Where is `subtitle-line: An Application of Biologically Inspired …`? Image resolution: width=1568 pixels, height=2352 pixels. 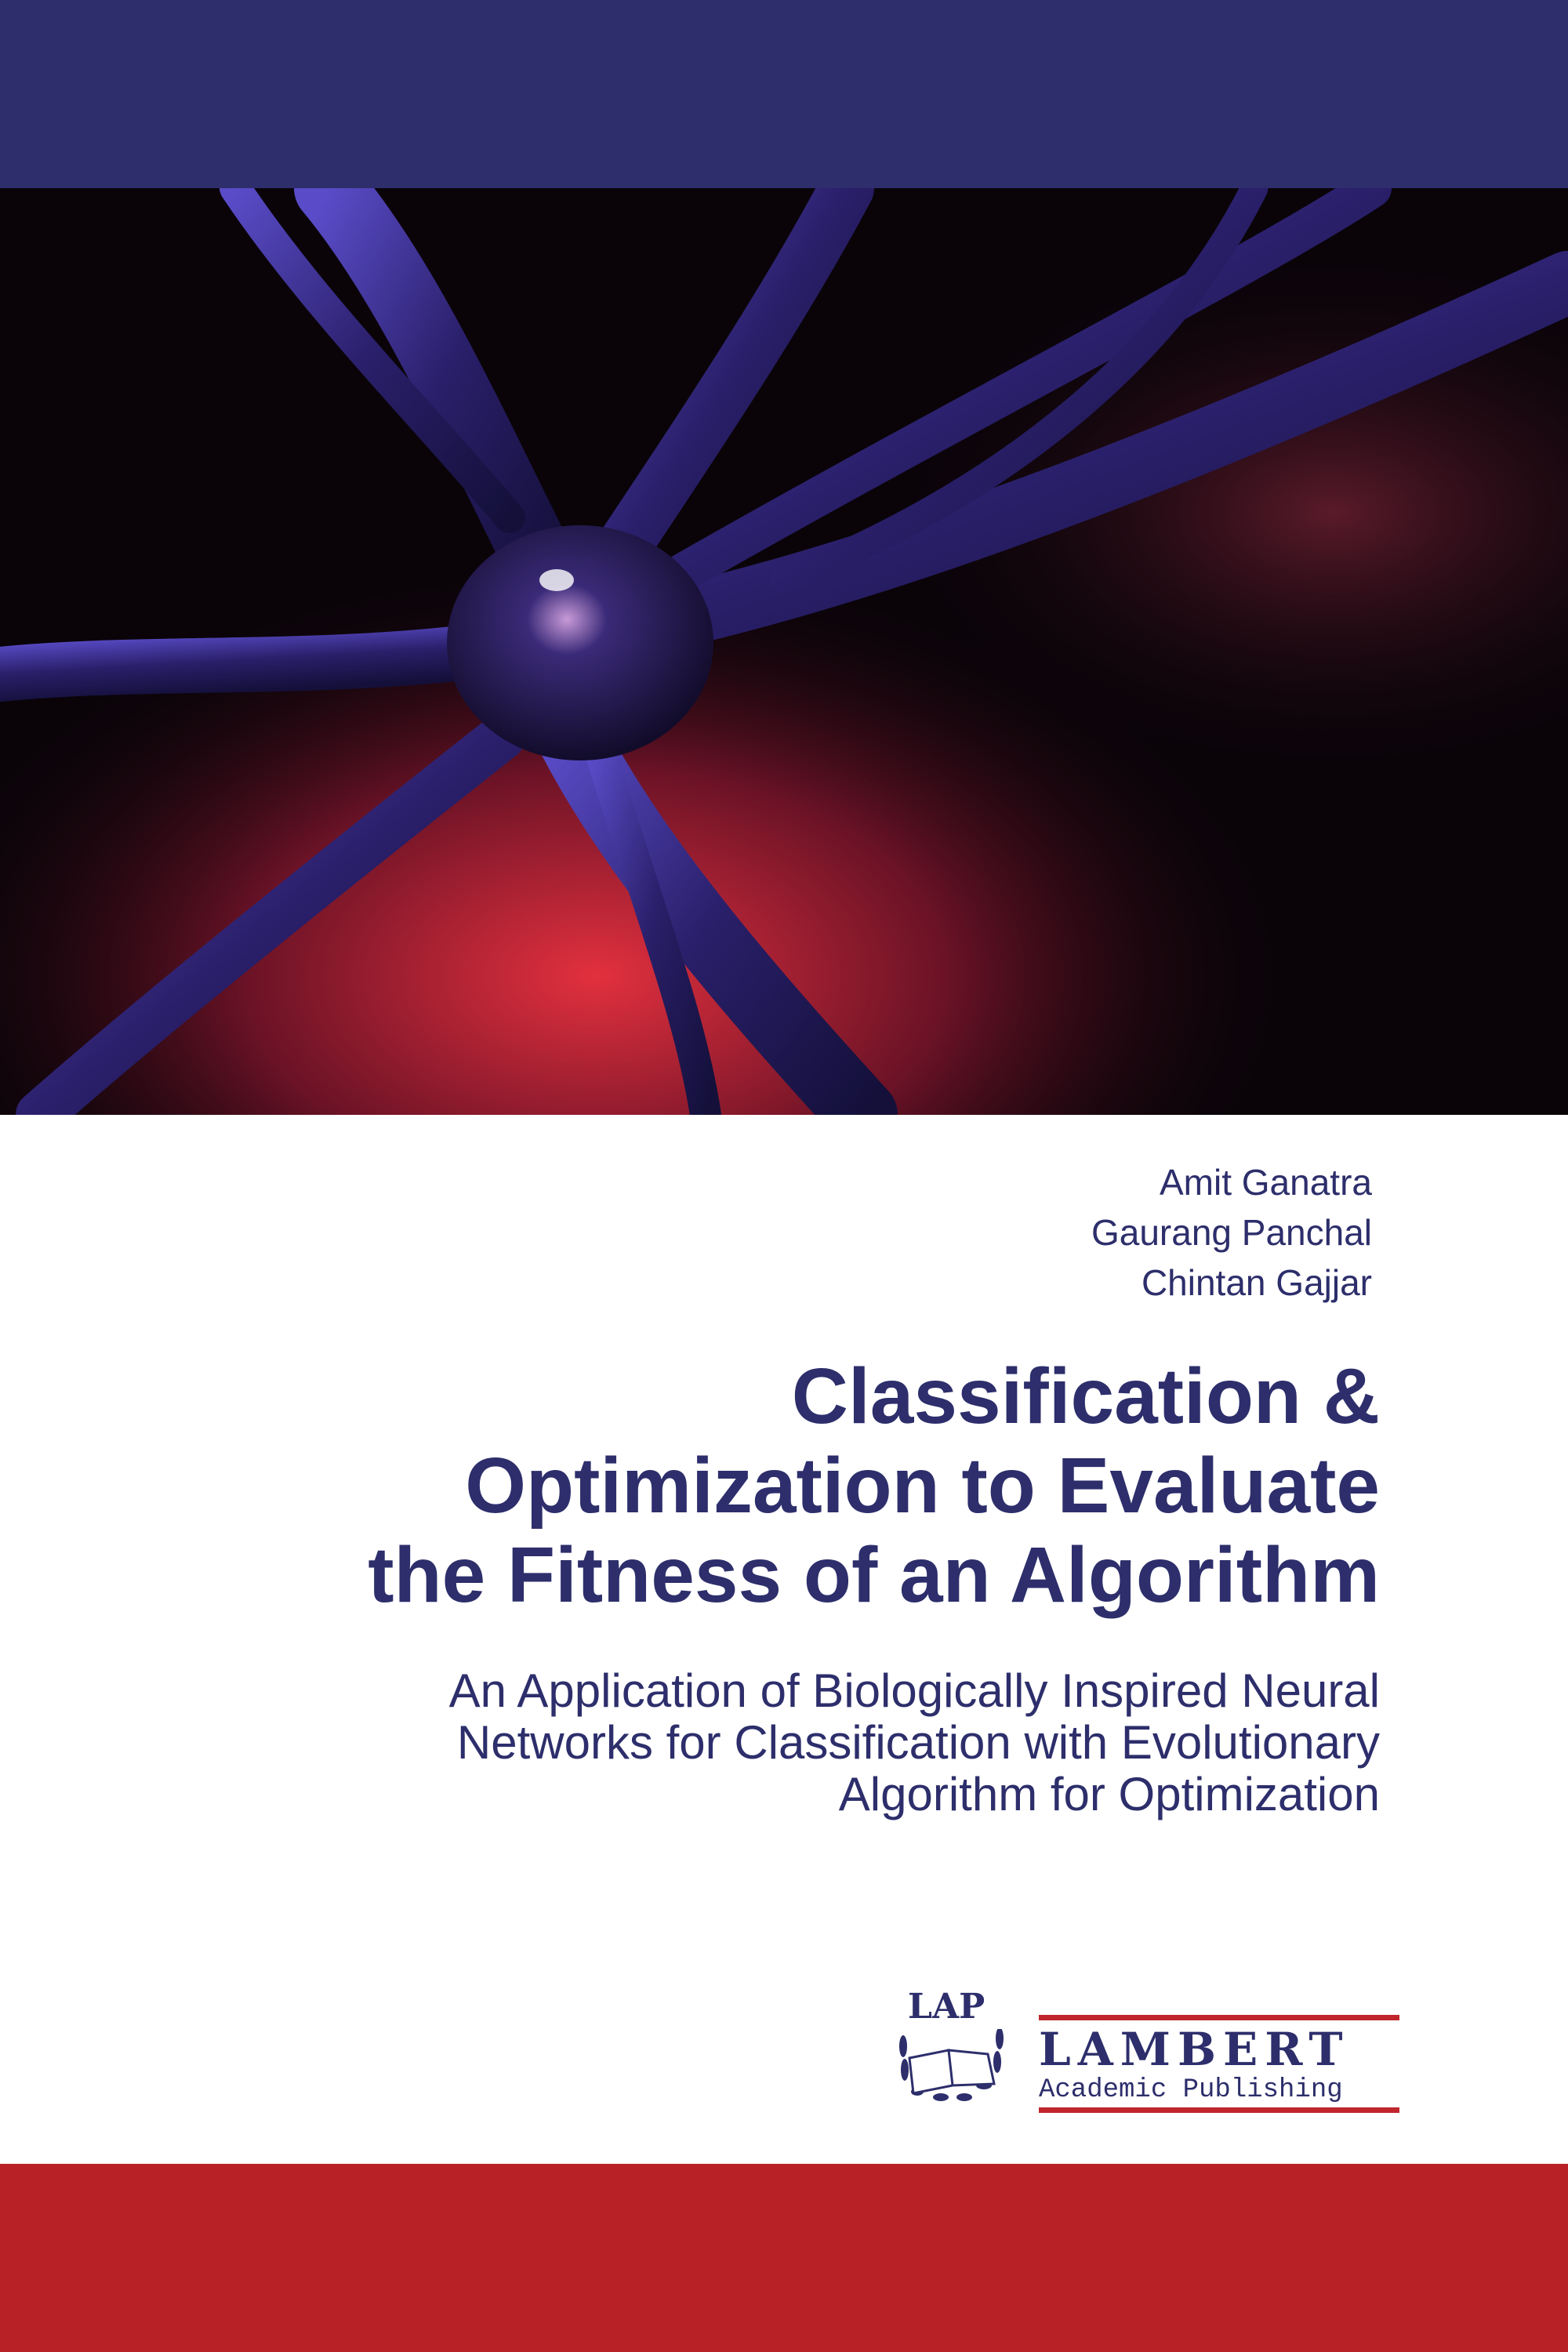
subtitle-line: An Application of Biologically Inspired … is located at coordinates (914, 1690).